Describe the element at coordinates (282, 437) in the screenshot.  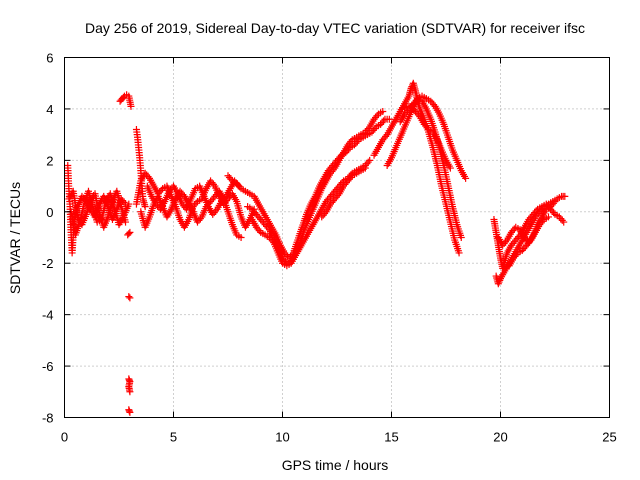
I see `x-tick-label: 10` at that location.